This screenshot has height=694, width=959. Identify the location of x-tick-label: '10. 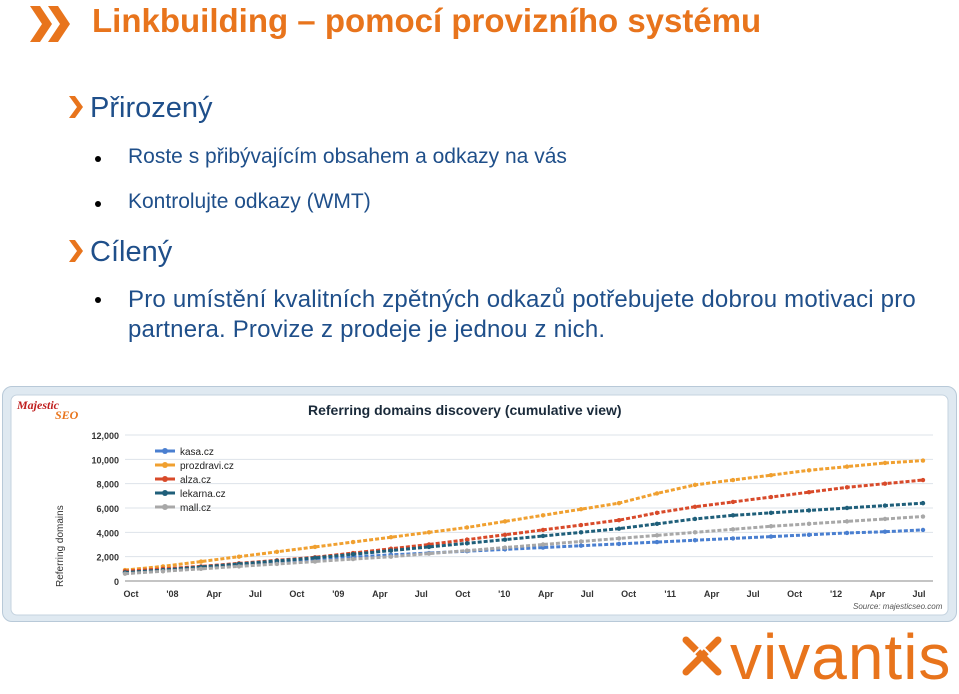
(504, 594).